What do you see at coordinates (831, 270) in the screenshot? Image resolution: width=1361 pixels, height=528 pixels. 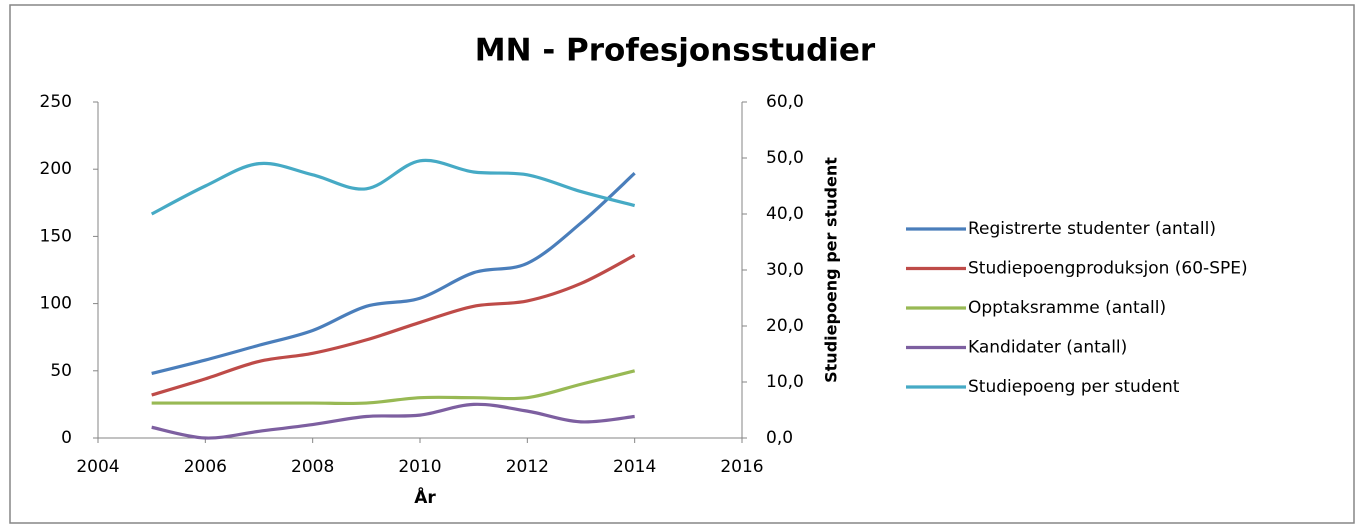 I see `y2-axis-label: Studiepoeng per student` at bounding box center [831, 270].